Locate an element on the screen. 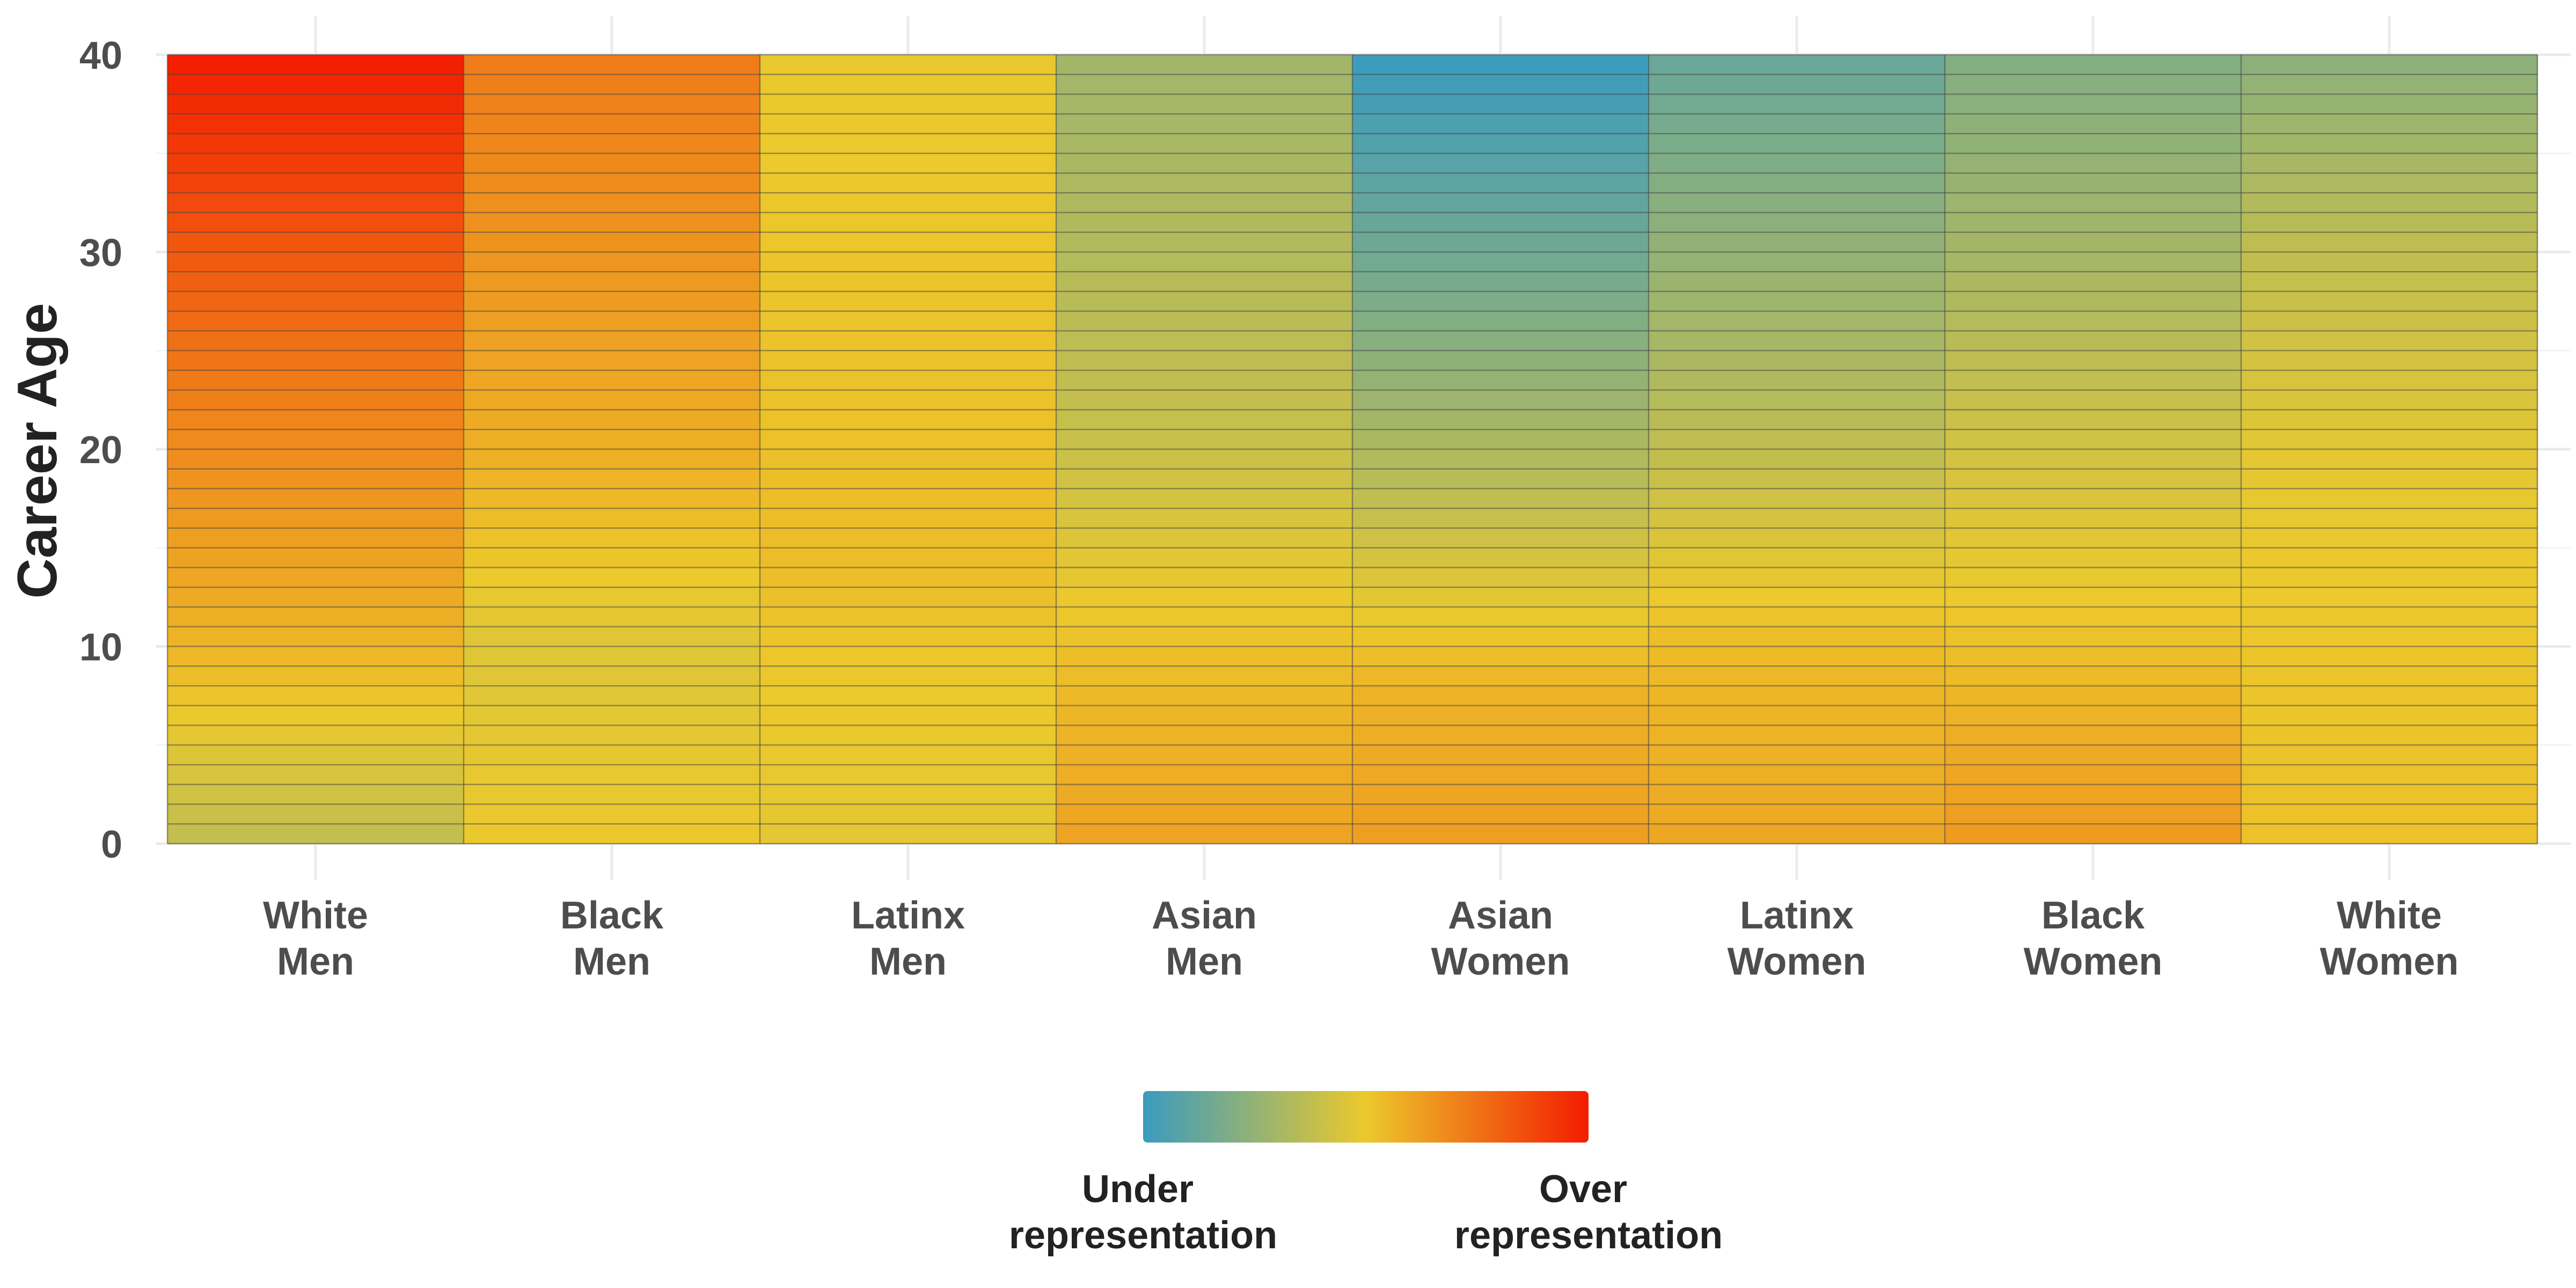 This screenshot has height=1288, width=2576. y-tick-label: 20 is located at coordinates (100, 450).